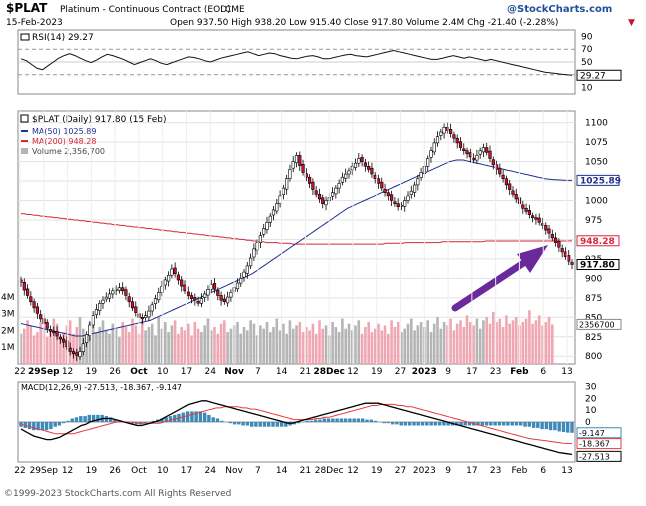 The image size is (646, 506). What do you see at coordinates (599, 324) in the screenshot?
I see `volume-value-box` at bounding box center [599, 324].